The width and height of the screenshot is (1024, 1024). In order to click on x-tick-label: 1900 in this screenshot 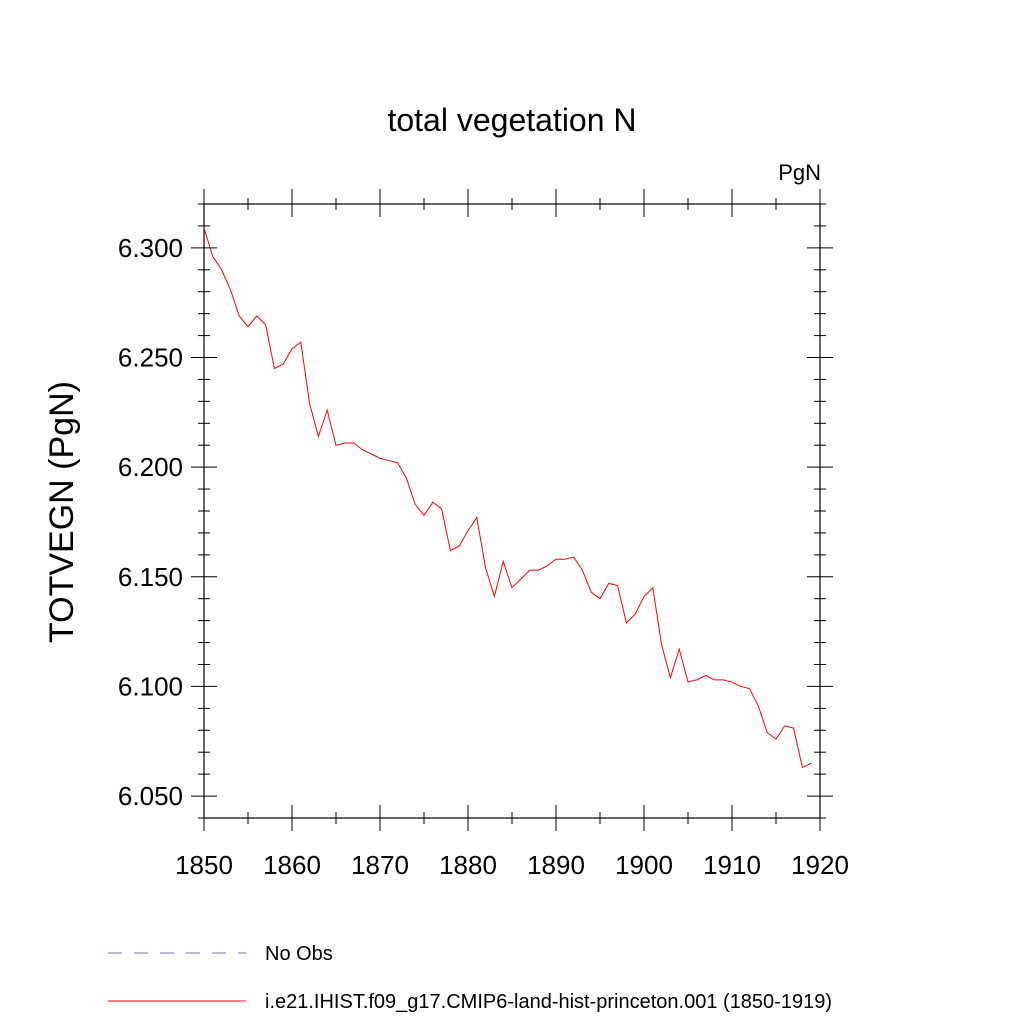, I will do `click(644, 865)`.